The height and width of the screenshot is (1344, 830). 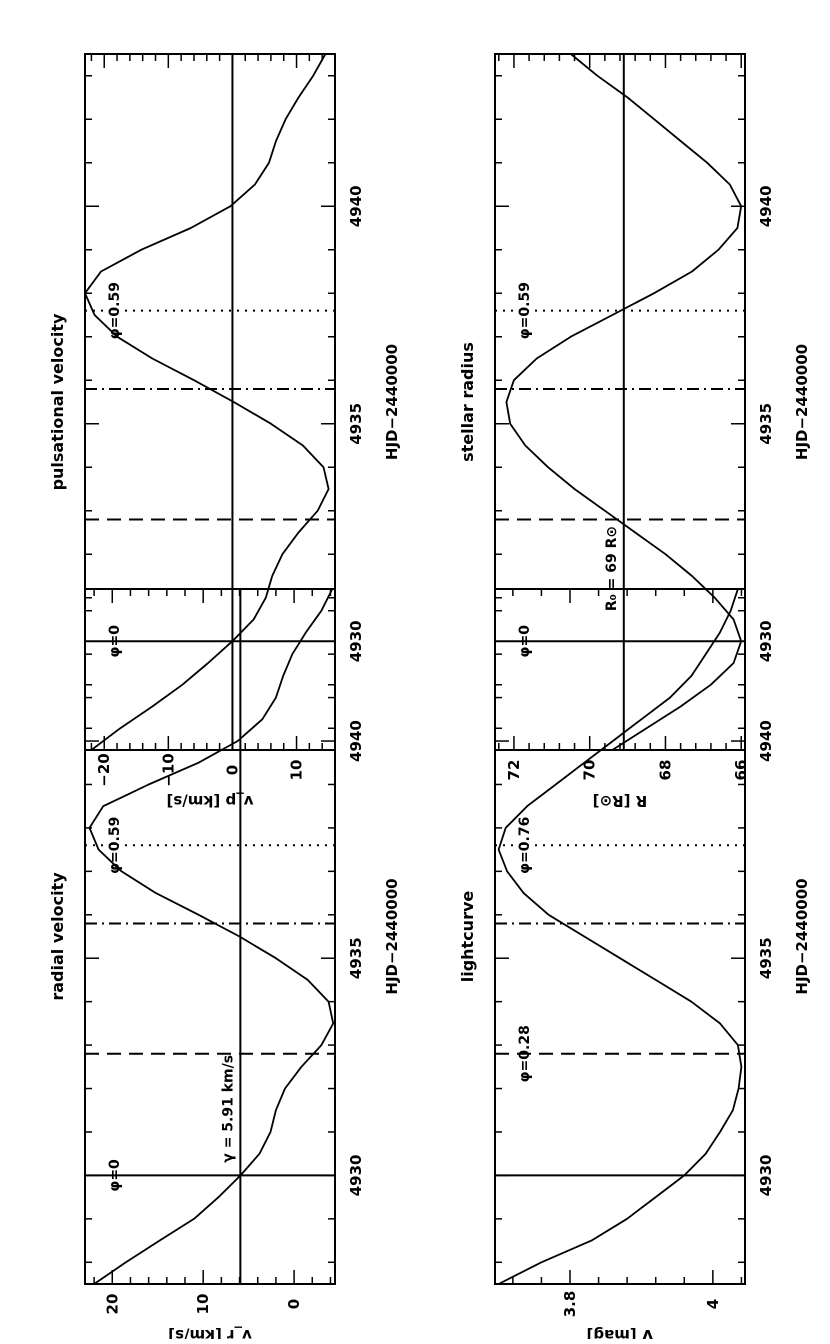 What do you see at coordinates (590, 770) in the screenshot?
I see `stellar-radius-ytick-label: 70` at bounding box center [590, 770].